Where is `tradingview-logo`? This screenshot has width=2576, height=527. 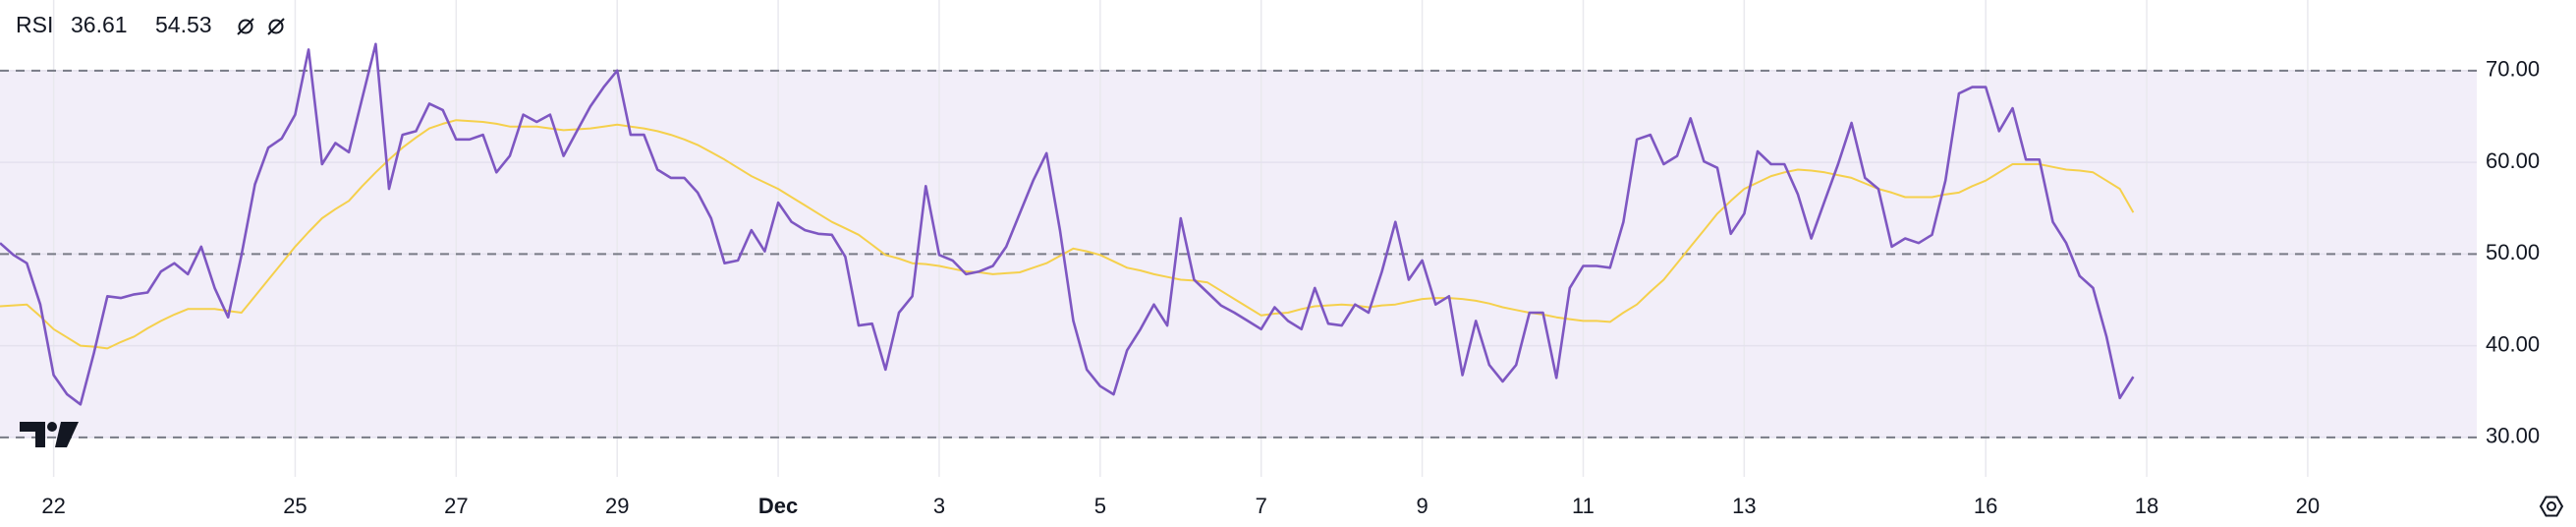 tradingview-logo is located at coordinates (49, 435).